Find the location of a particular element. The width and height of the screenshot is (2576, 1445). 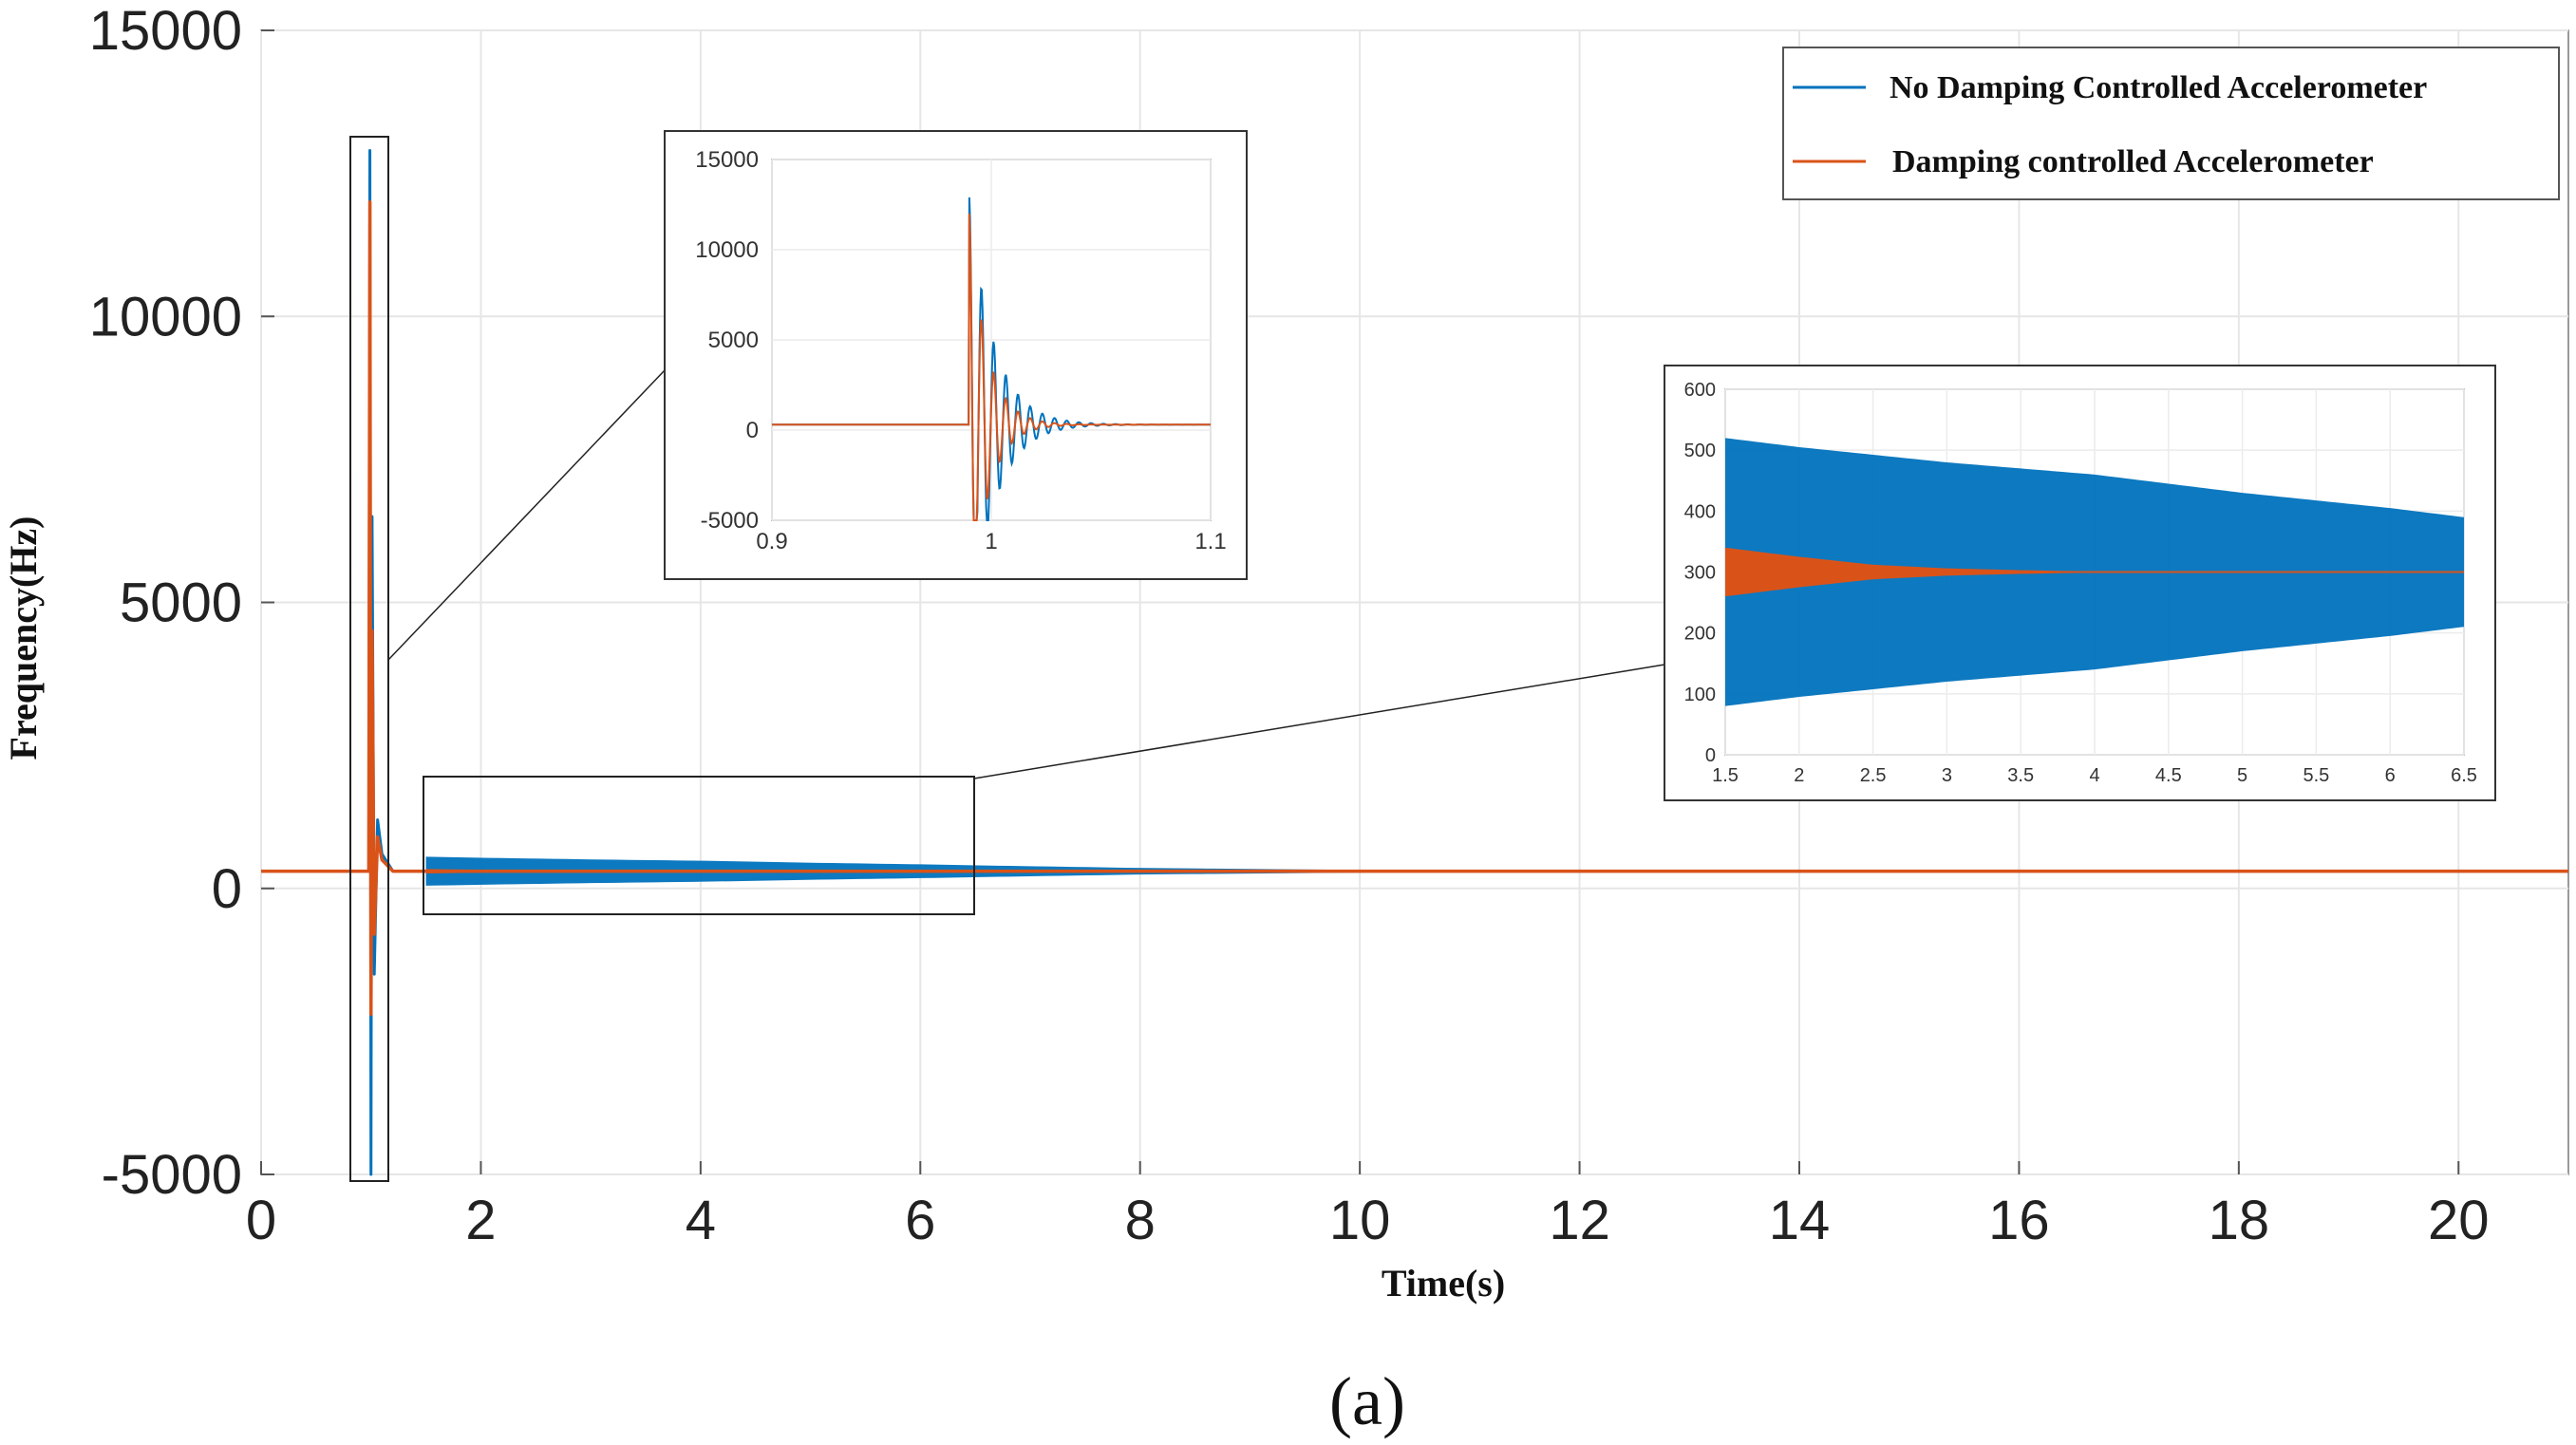

inset-impulse-y-tick-label: 10000 is located at coordinates (727, 250).